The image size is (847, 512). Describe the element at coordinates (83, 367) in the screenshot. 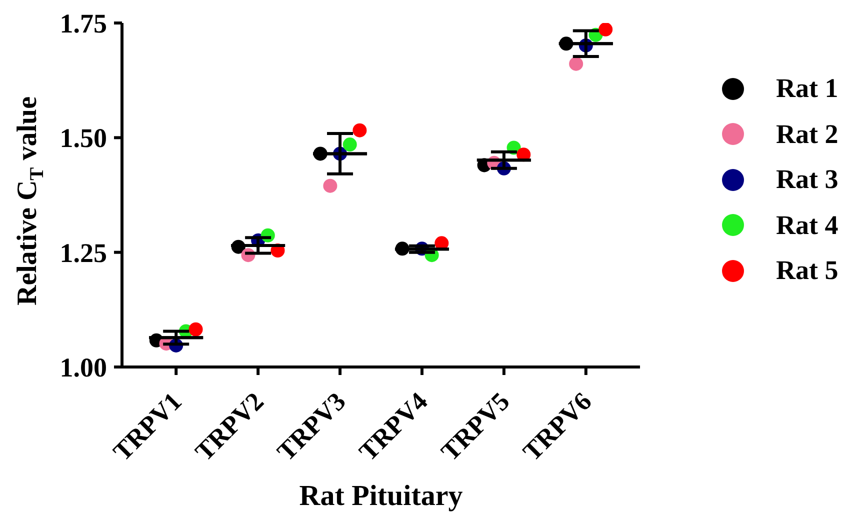

I see `y-tick-label: 1.00` at that location.